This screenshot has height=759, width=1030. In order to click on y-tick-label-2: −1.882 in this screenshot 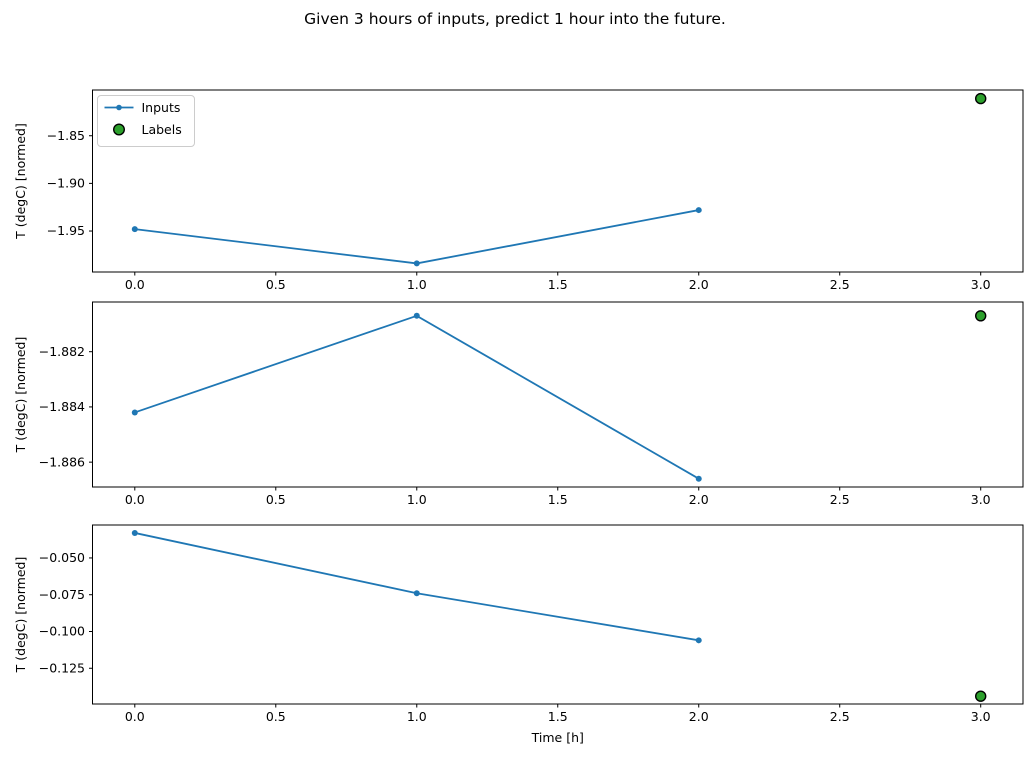, I will do `click(62, 351)`.